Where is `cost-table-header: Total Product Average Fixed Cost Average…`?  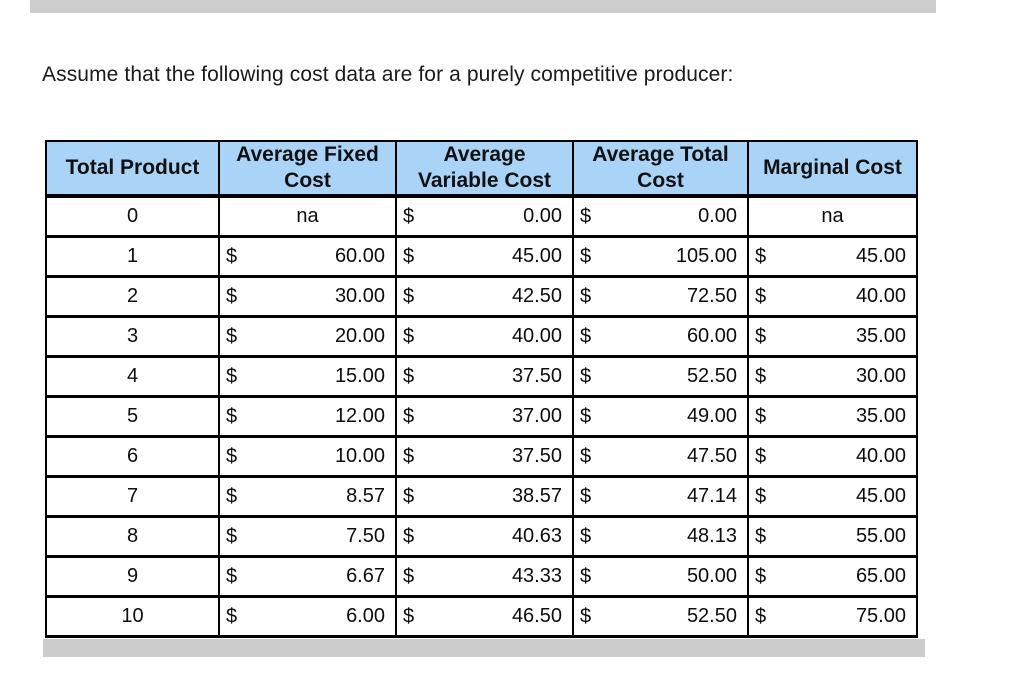
cost-table-header: Total Product Average Fixed Cost Average… is located at coordinates (481, 169).